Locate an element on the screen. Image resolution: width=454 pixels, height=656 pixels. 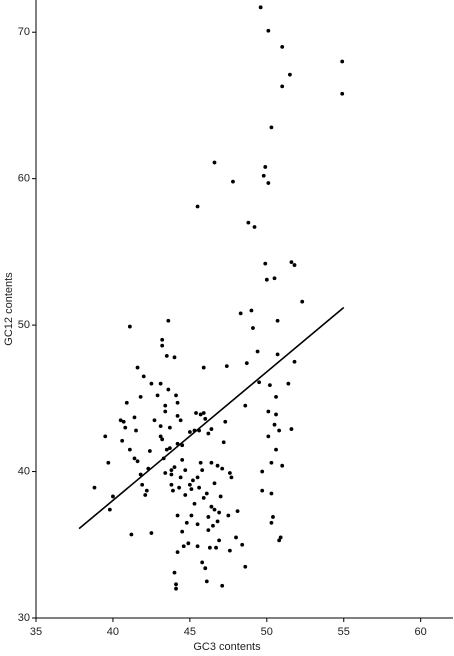
y-tick-label: 60 is located at coordinates (24, 179).